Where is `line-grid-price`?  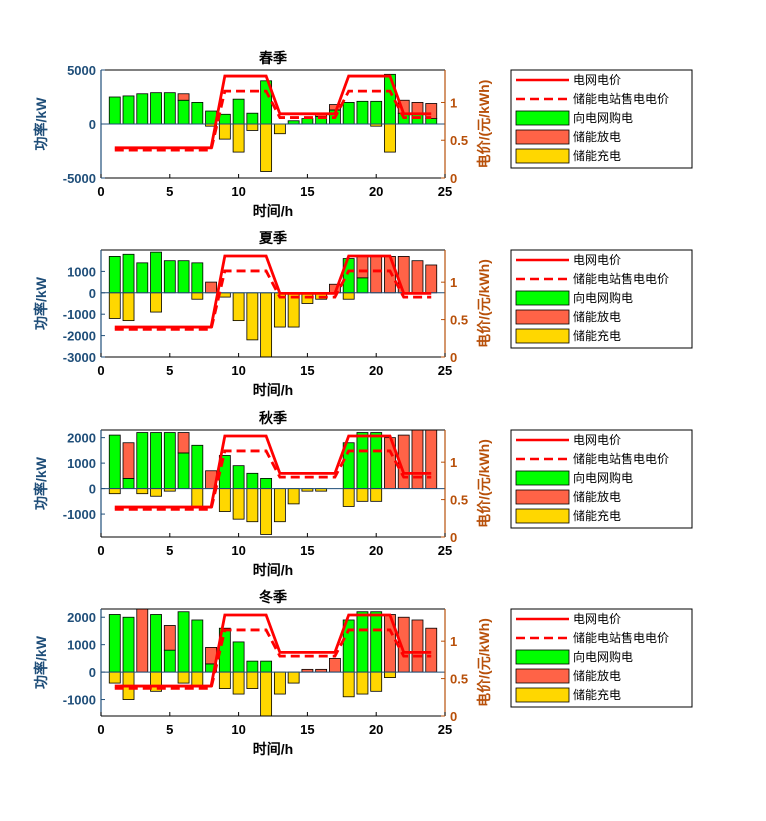 line-grid-price is located at coordinates (273, 291).